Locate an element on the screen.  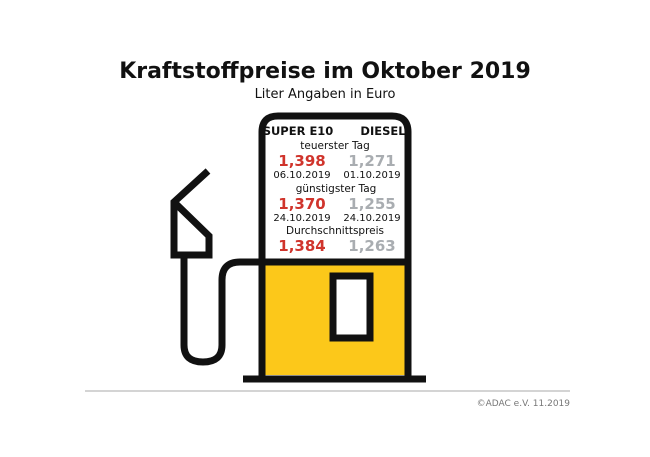
super-price: 1,370 is located at coordinates (301, 204).